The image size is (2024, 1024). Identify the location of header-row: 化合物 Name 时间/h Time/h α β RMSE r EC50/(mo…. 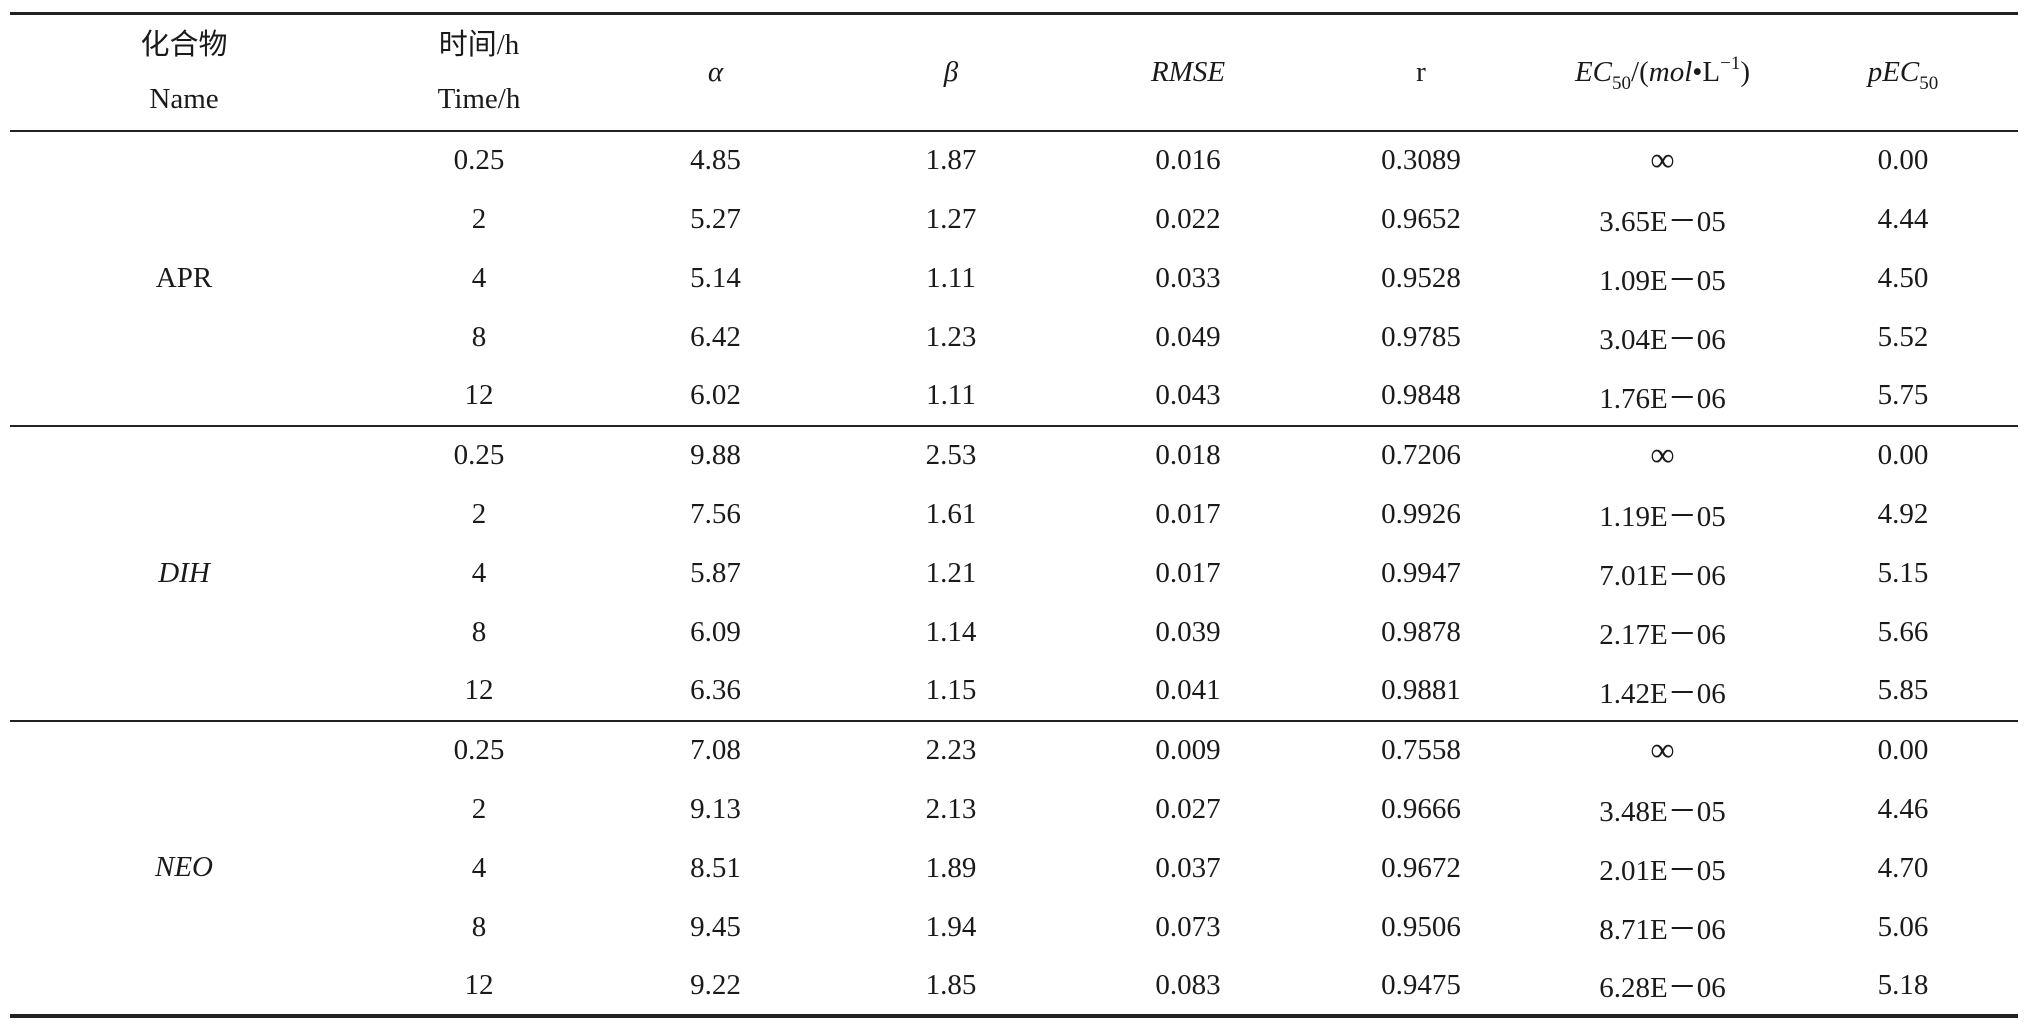
(1014, 72).